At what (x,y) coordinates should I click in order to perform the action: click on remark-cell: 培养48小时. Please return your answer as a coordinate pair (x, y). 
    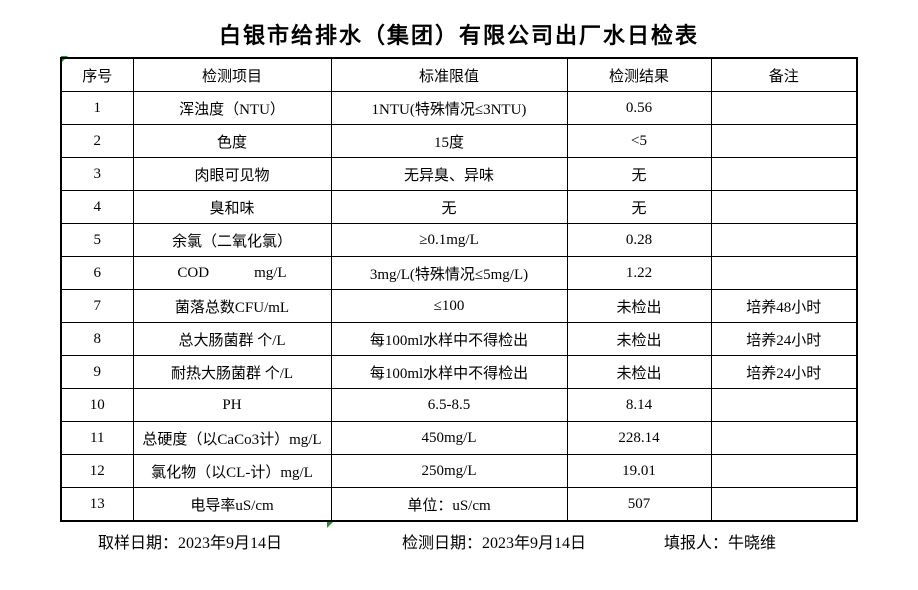
    Looking at the image, I should click on (784, 306).